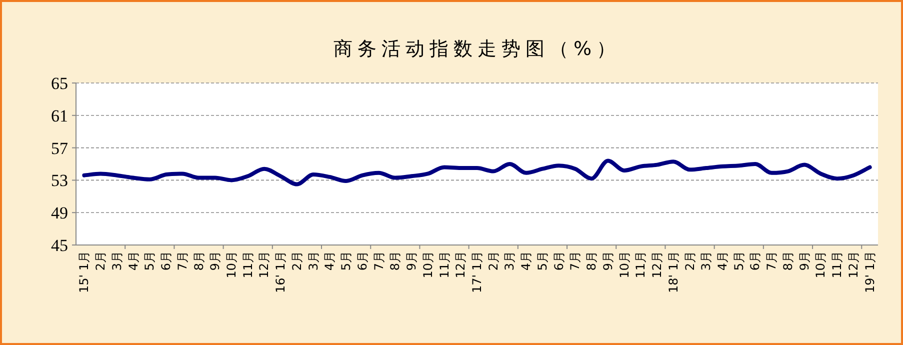  Describe the element at coordinates (281, 272) in the screenshot. I see `x-tick-label: 16' 1月` at that location.